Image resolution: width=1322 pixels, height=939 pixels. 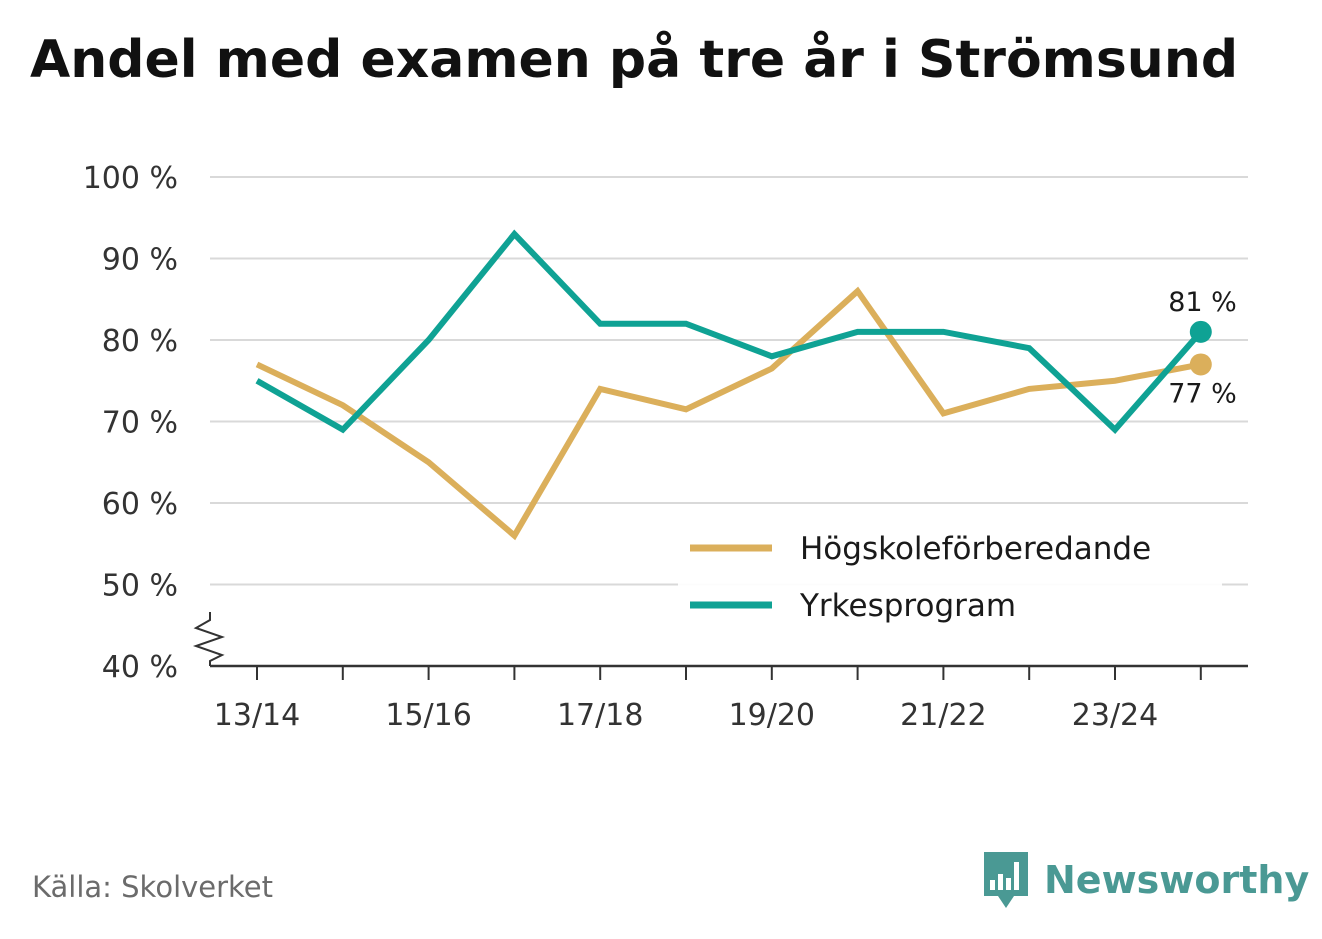 What do you see at coordinates (1177, 880) in the screenshot?
I see `brand-name: Newsworthy` at bounding box center [1177, 880].